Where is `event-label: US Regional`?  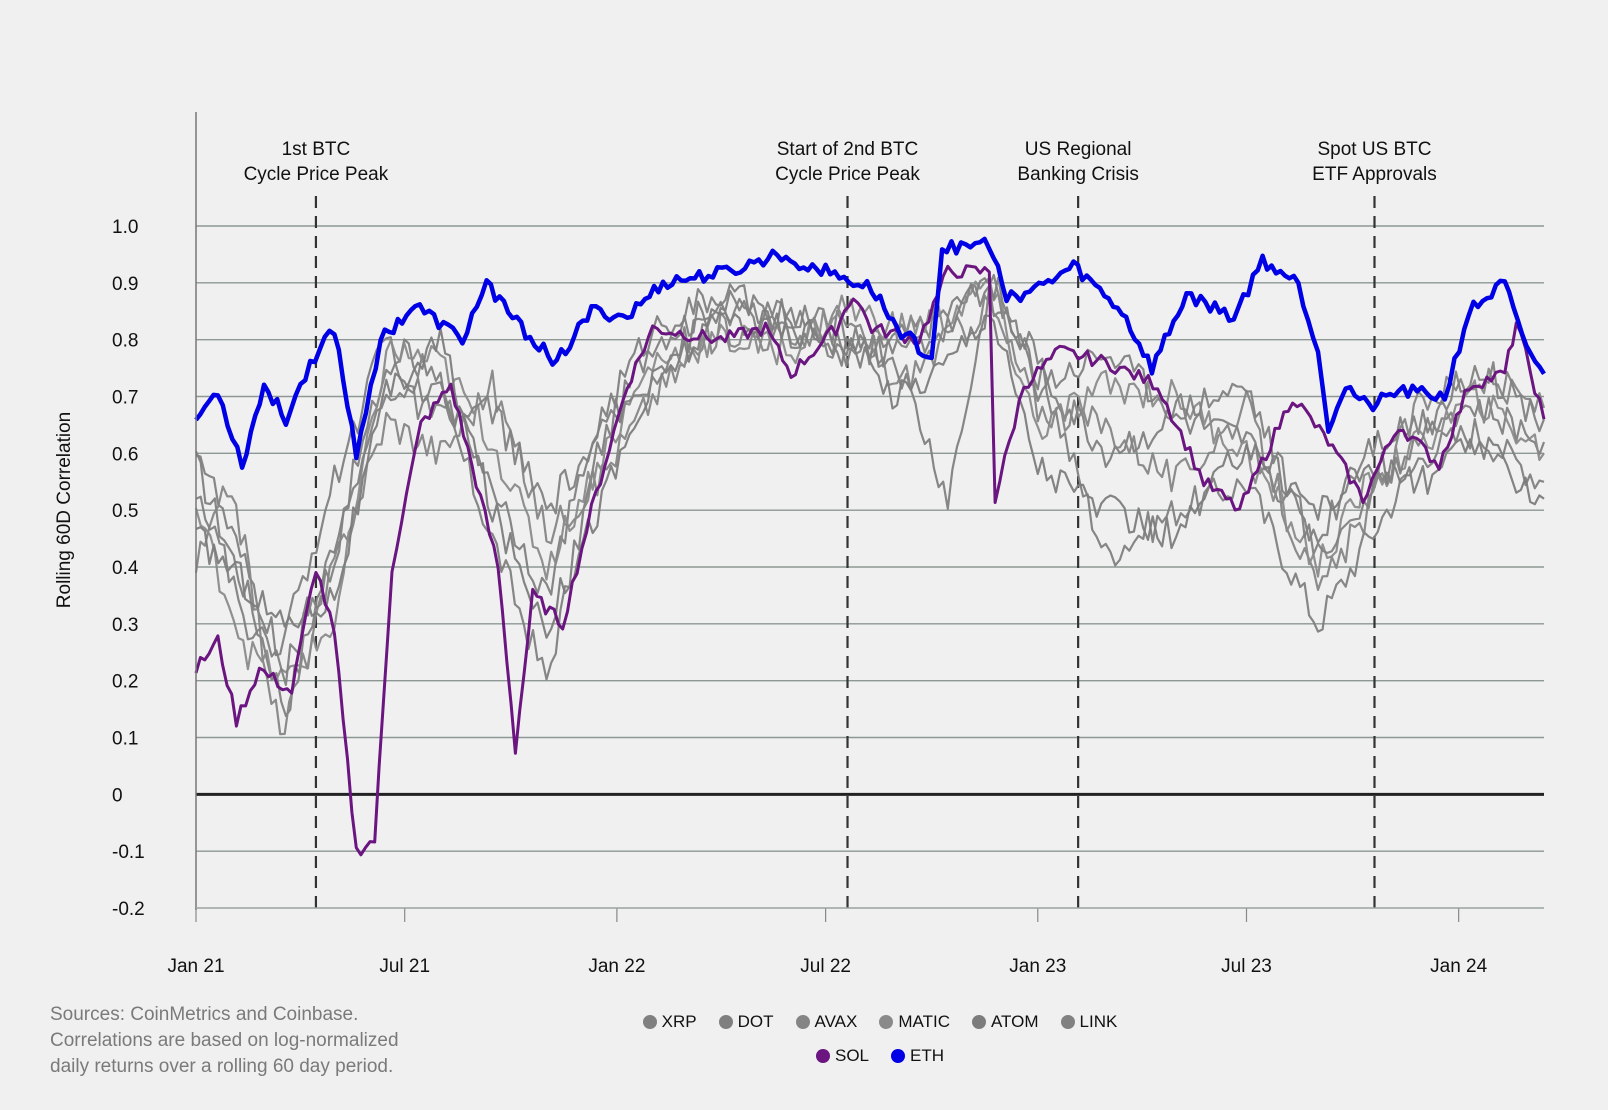 event-label: US Regional is located at coordinates (1078, 149).